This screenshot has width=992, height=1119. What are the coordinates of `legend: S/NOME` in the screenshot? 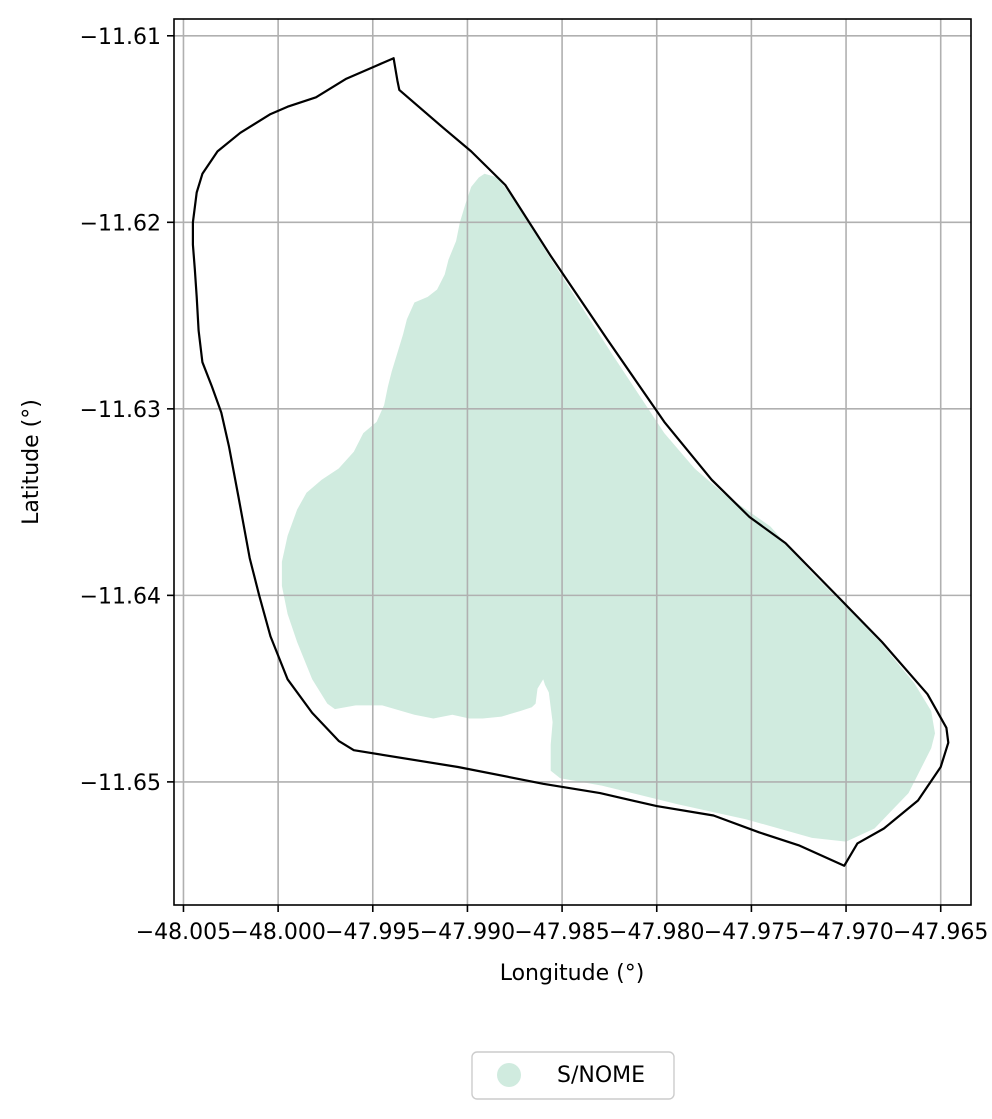 It's located at (573, 1075).